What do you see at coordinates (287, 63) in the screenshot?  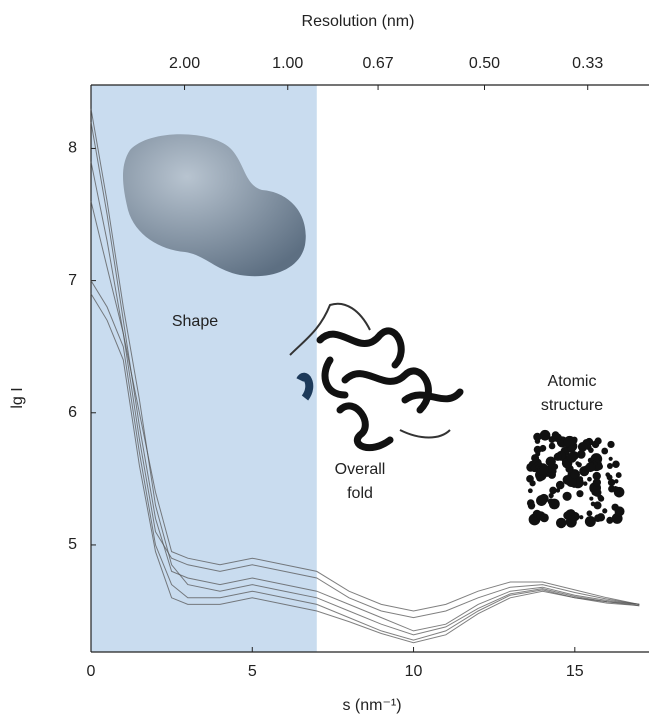 I see `x2-tick-label: 1.00` at bounding box center [287, 63].